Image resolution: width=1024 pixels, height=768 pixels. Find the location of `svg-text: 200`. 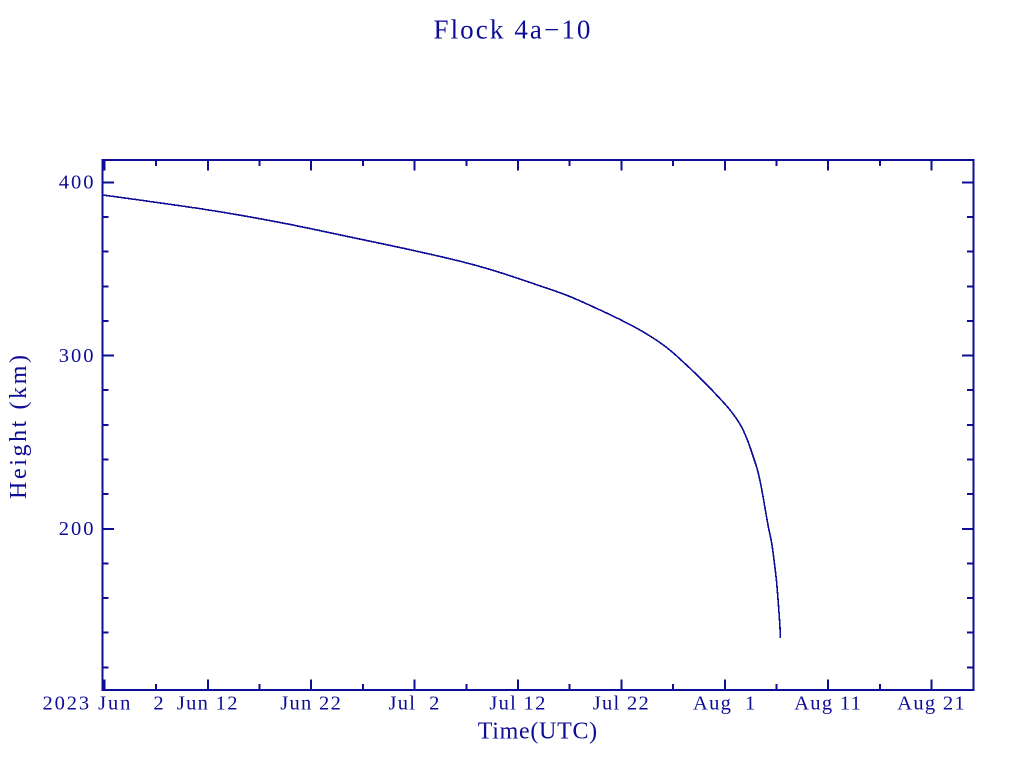

svg-text: 200 is located at coordinates (77, 529).